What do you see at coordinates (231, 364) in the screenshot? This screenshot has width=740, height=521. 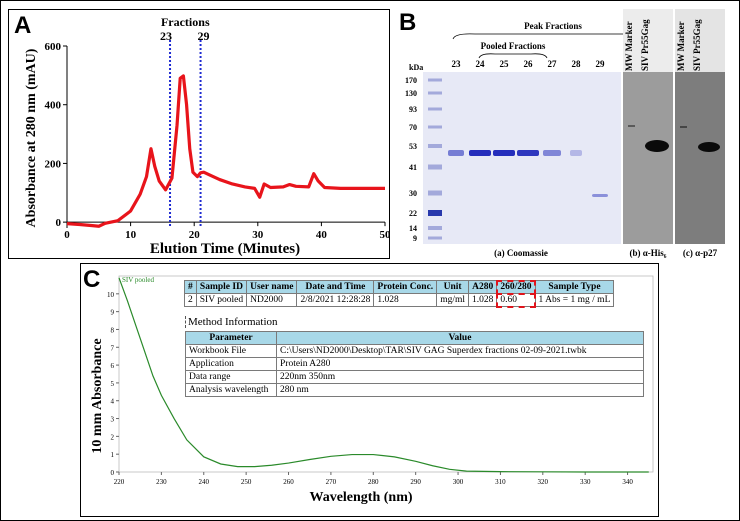 I see `cell: Application` at bounding box center [231, 364].